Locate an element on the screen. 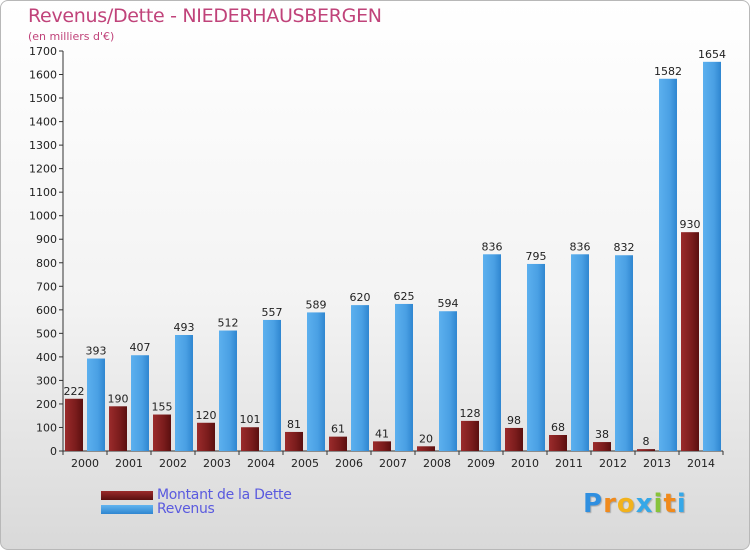 The height and width of the screenshot is (550, 750). y-tick-label: 1000 is located at coordinates (43, 216).